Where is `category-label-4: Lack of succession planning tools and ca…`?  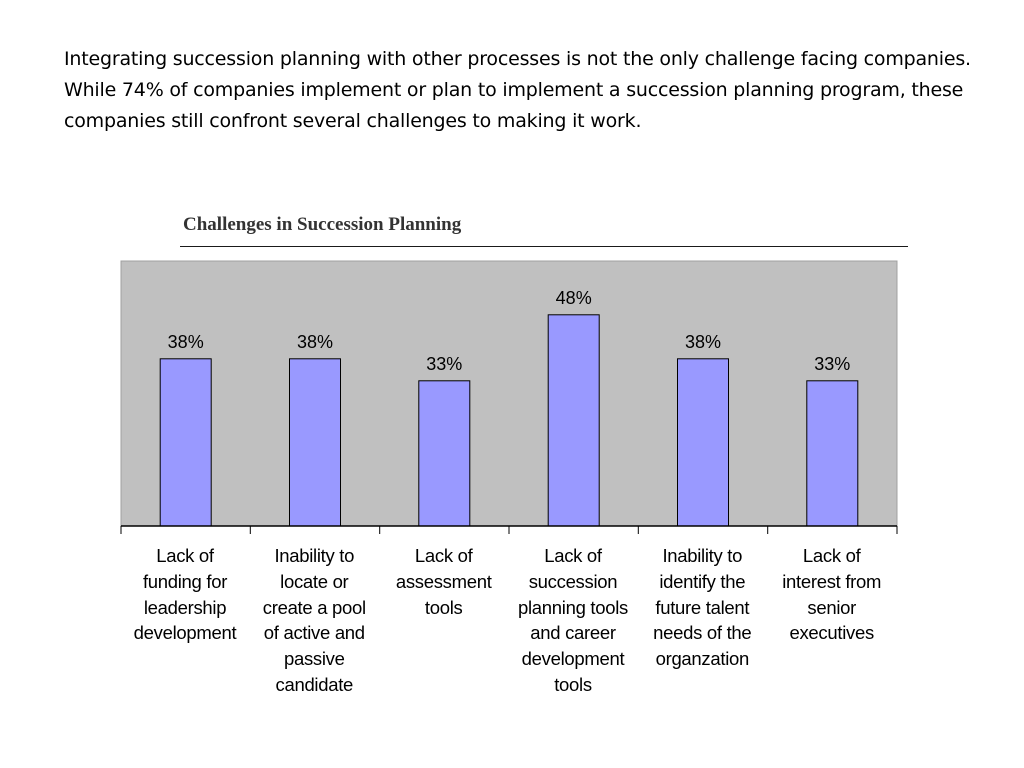 category-label-4: Lack of succession planning tools and ca… is located at coordinates (573, 620).